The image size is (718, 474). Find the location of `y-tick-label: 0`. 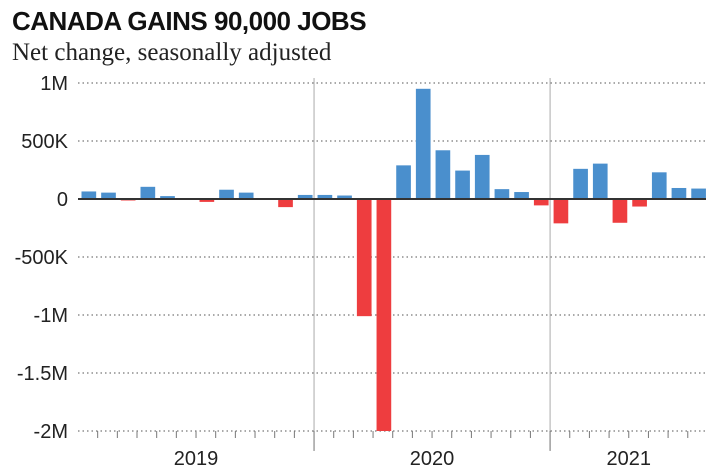

y-tick-label: 0 is located at coordinates (62, 200).